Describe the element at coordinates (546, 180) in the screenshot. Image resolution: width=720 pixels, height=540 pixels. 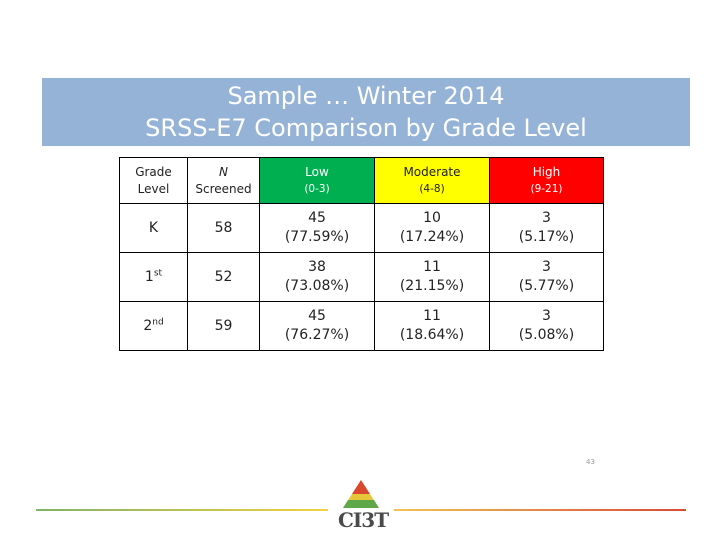
I see `header-high: High (9-21)` at that location.